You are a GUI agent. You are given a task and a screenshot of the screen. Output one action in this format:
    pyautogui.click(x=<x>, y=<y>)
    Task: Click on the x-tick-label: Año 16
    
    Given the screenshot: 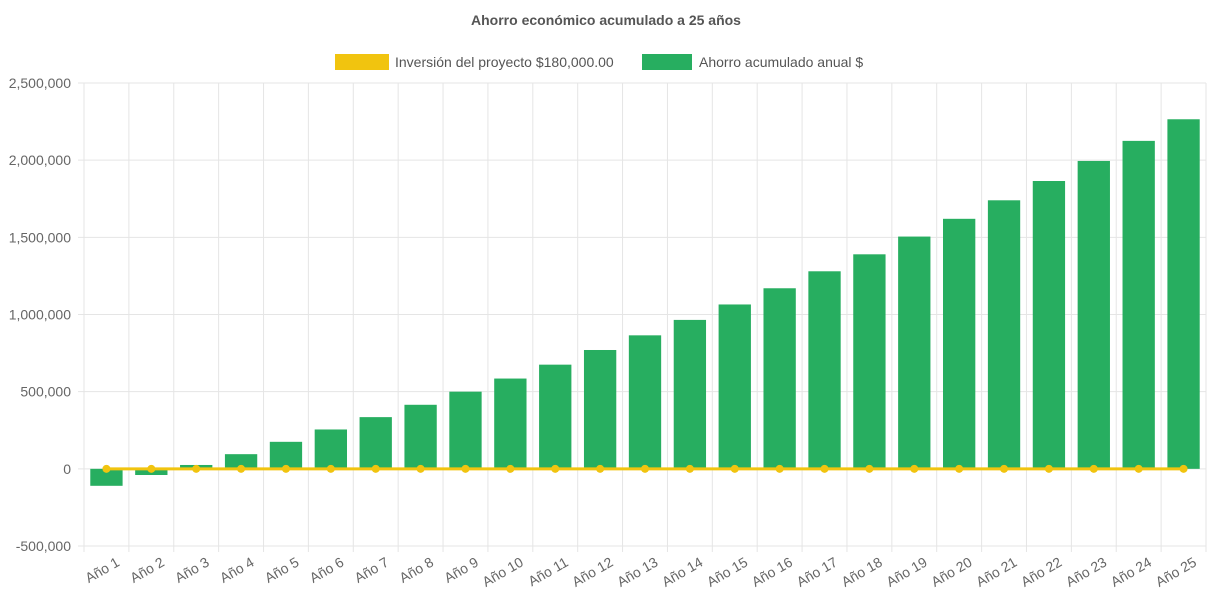 What is the action you would take?
    pyautogui.click(x=772, y=572)
    